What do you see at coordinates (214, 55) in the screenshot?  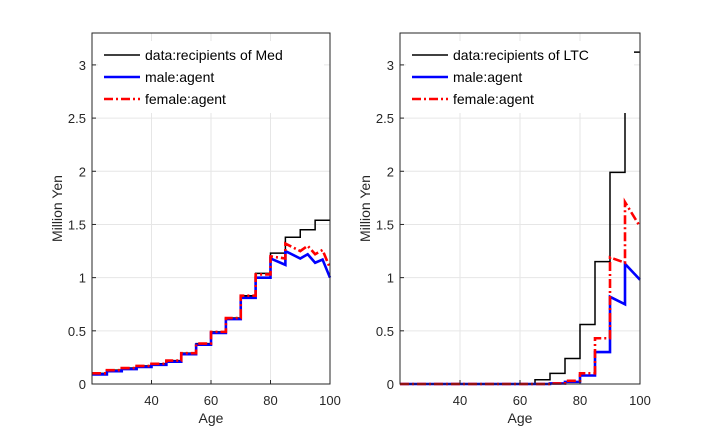 I see `legend-label-1: data:recipients of Med` at bounding box center [214, 55].